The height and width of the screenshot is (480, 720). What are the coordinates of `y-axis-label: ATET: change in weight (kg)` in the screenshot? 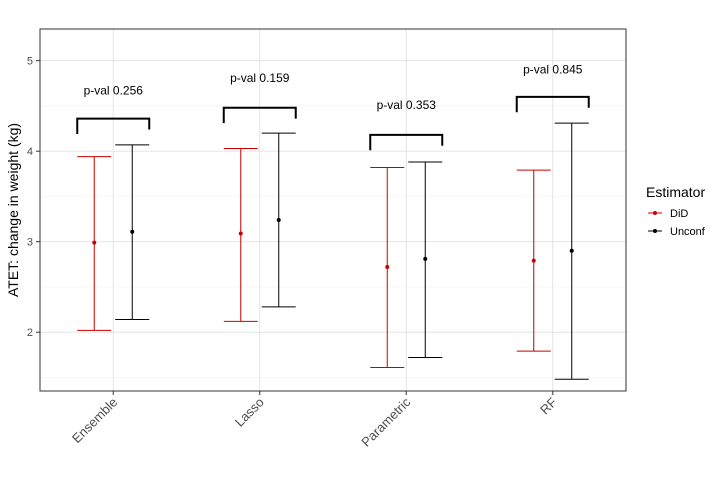 It's located at (13, 210).